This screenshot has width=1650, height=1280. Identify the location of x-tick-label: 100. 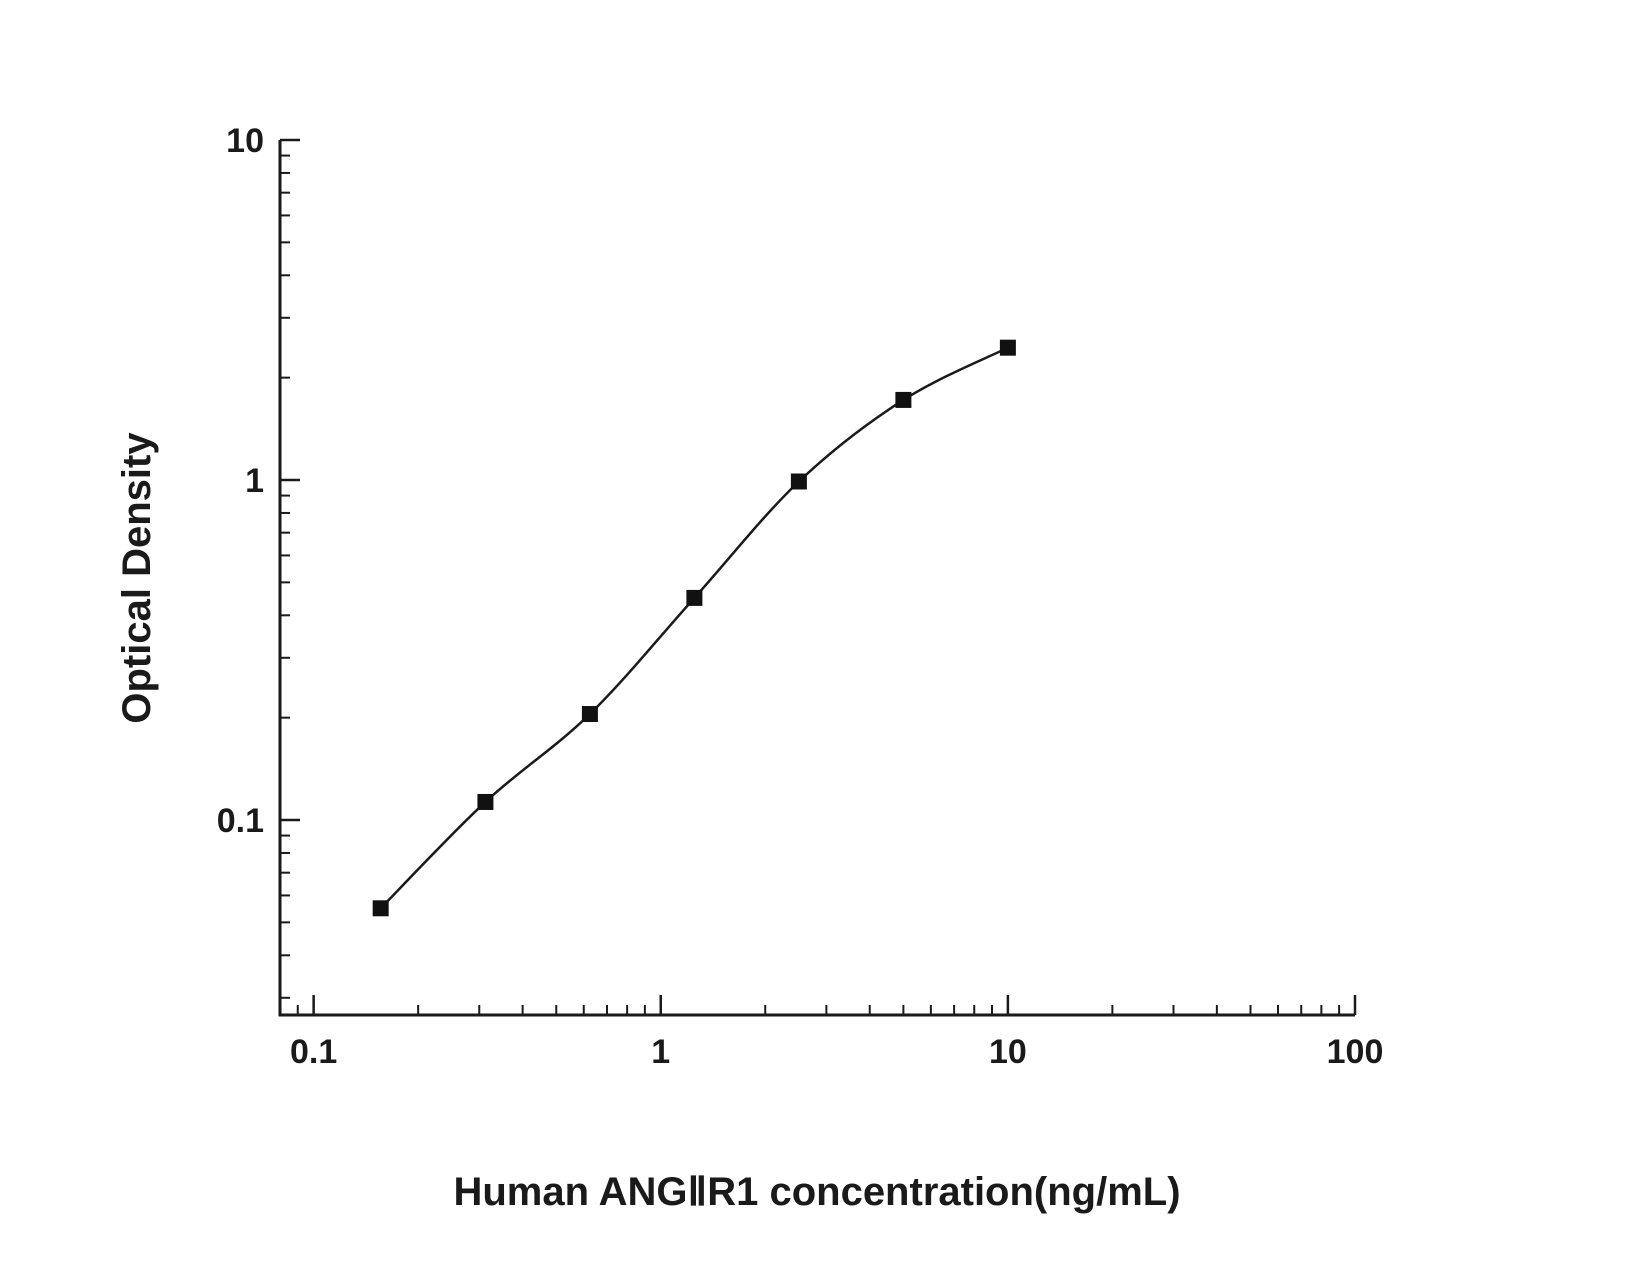
(1355, 1052).